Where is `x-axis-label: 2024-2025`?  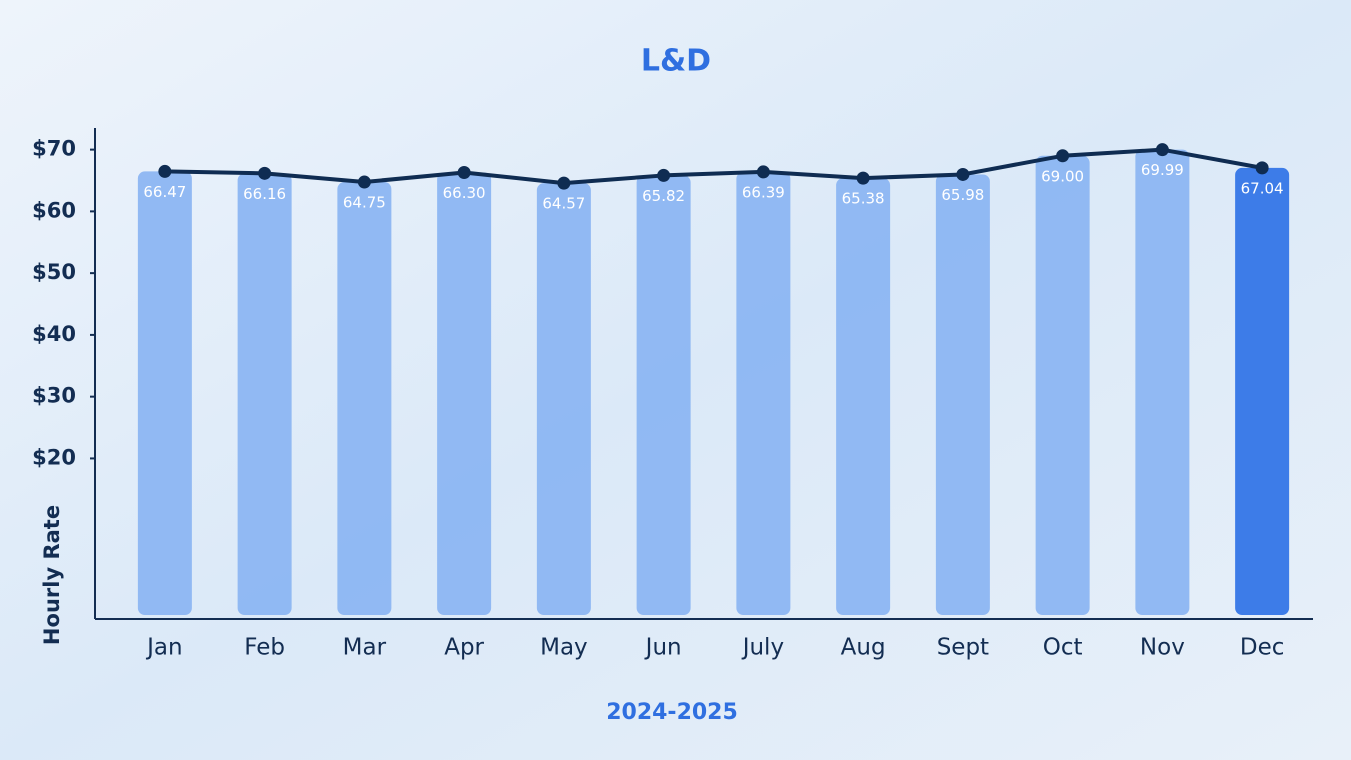
x-axis-label: 2024-2025 is located at coordinates (672, 712).